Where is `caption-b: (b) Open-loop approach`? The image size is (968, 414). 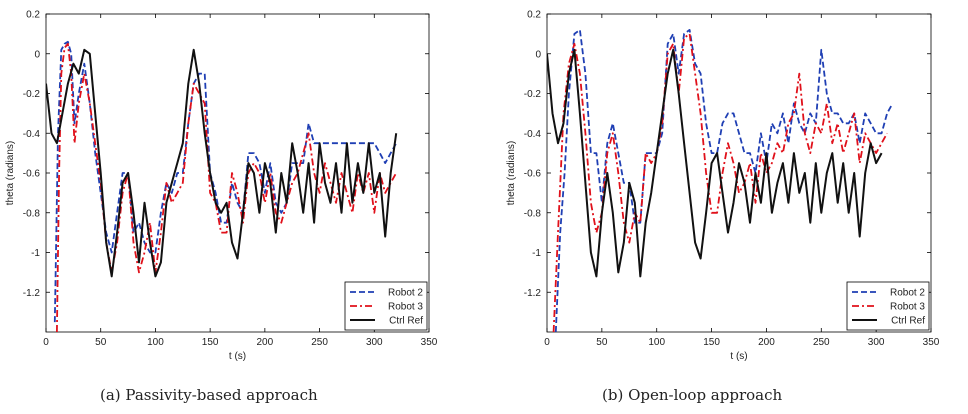 caption-b: (b) Open-loop approach is located at coordinates (692, 395).